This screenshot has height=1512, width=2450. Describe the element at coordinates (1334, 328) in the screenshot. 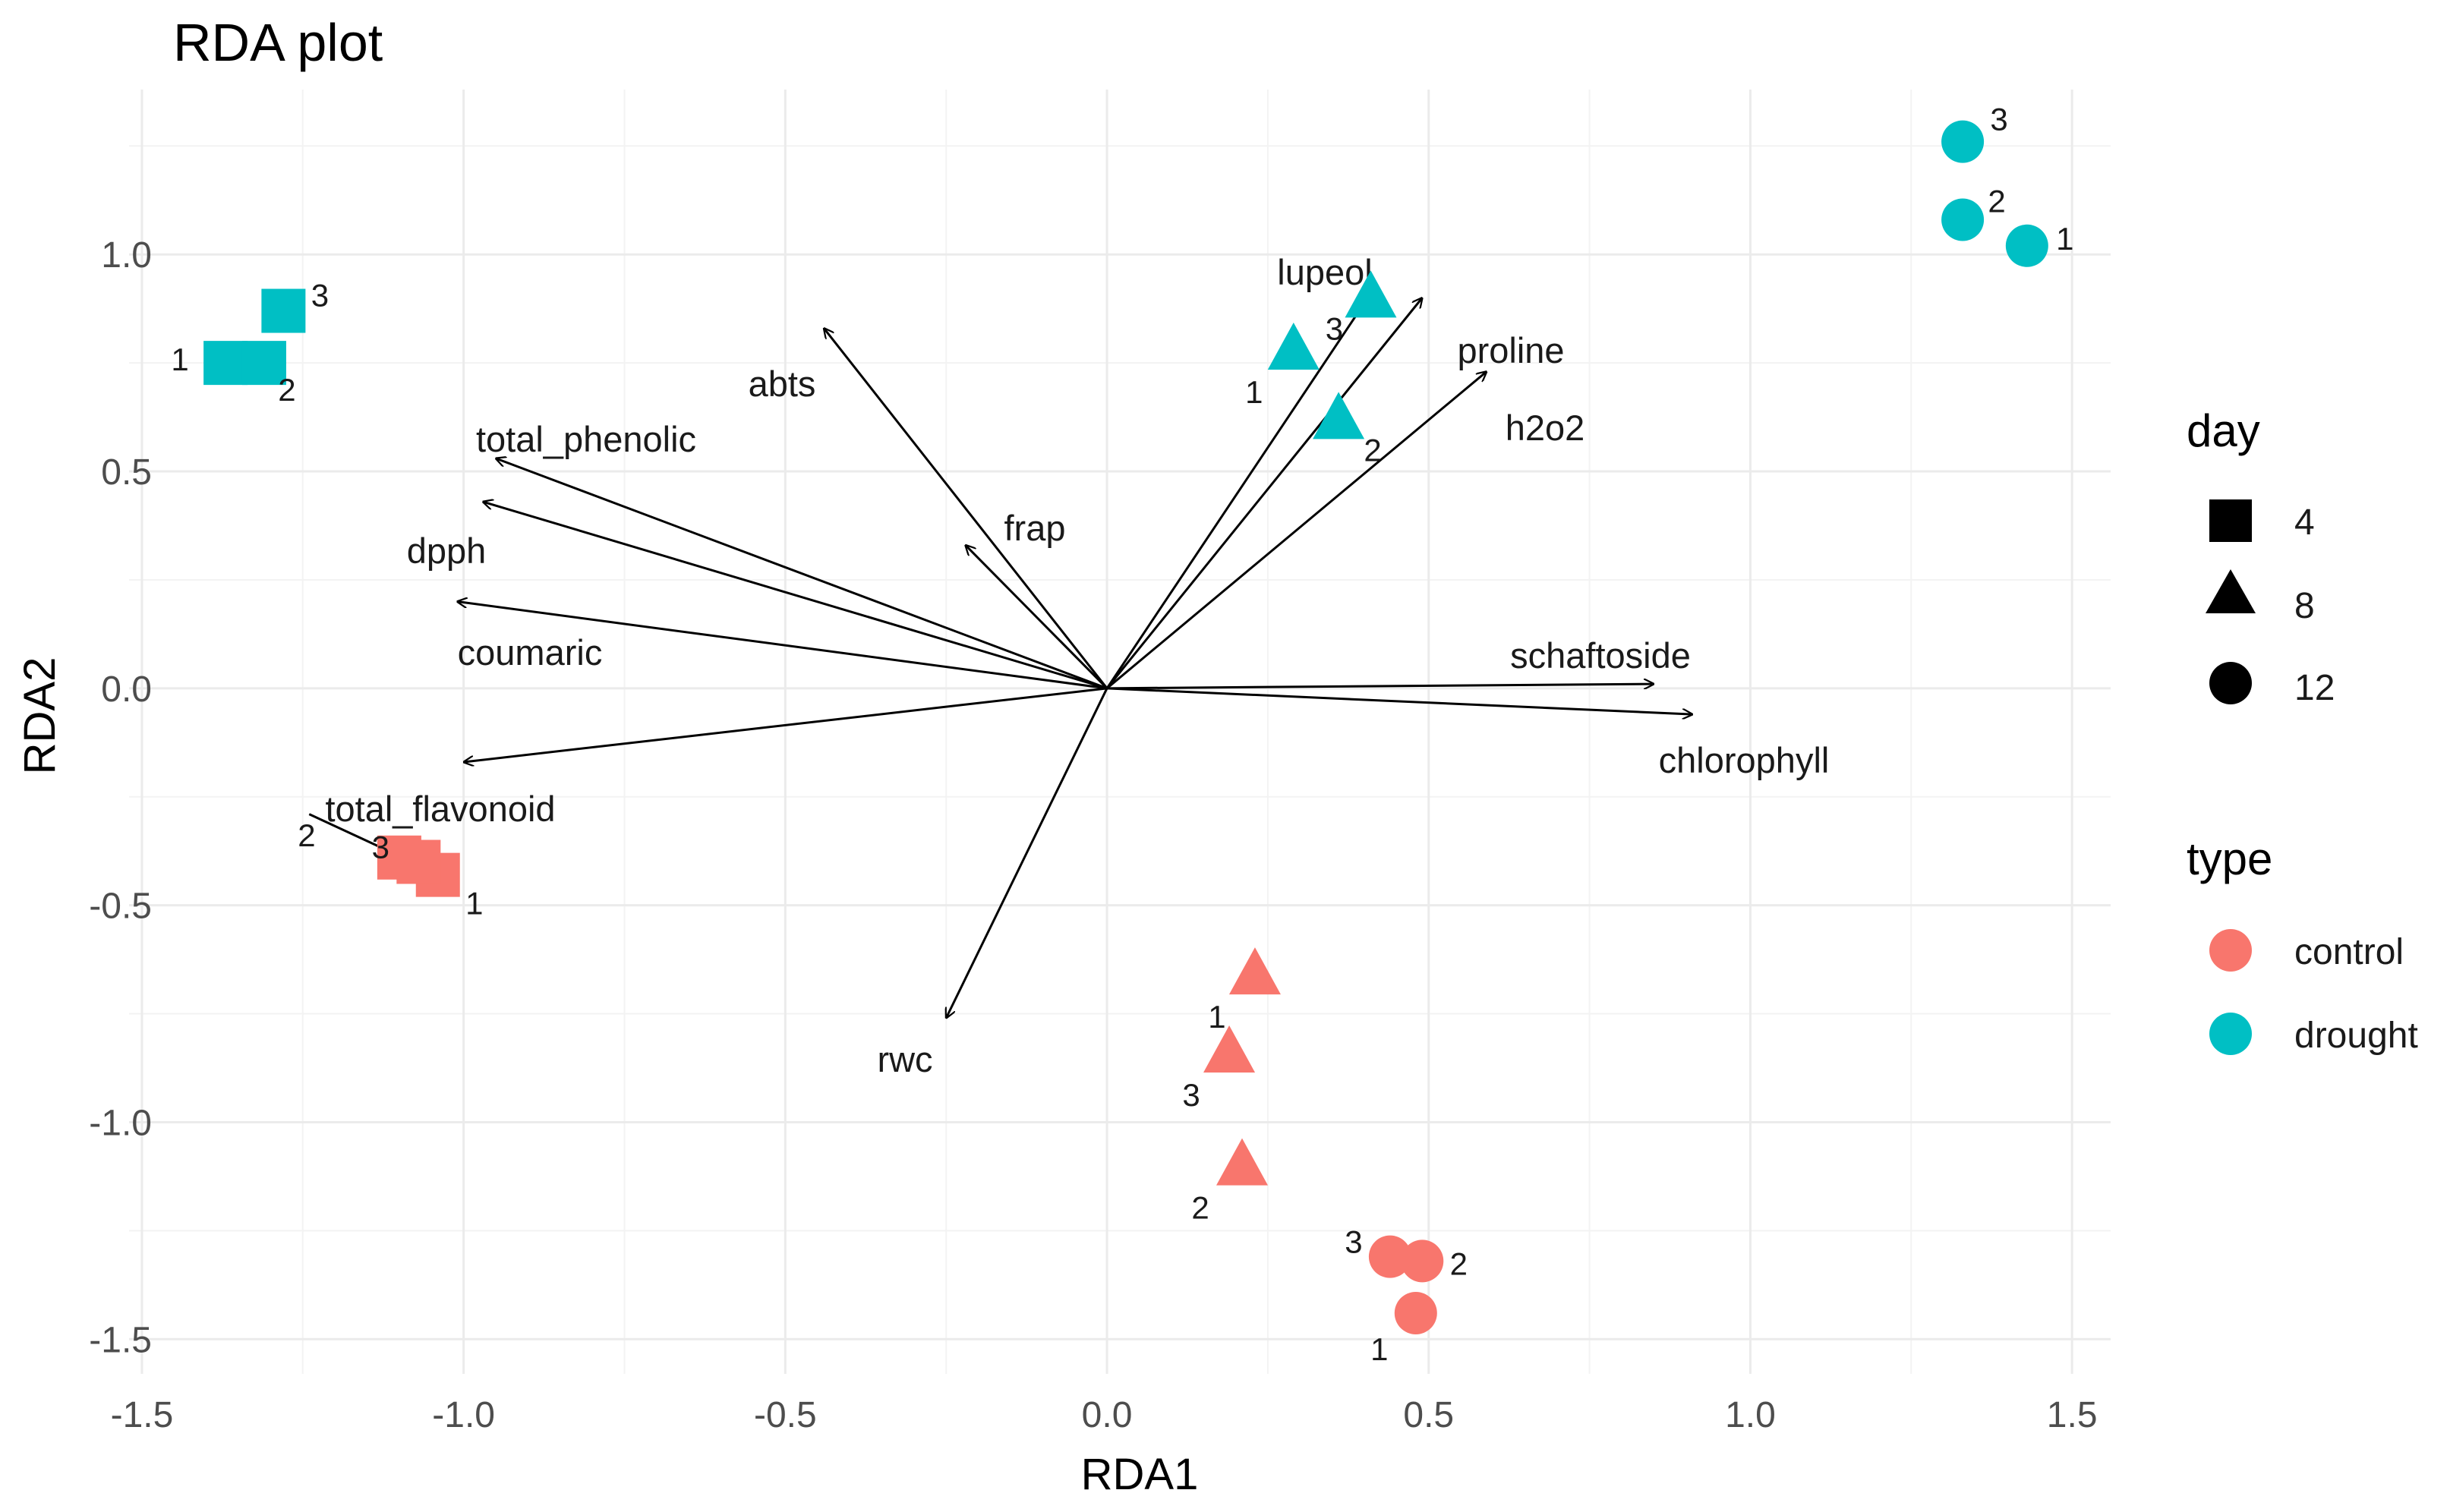

I see `point-label-drought-day8-rep3: 3` at that location.